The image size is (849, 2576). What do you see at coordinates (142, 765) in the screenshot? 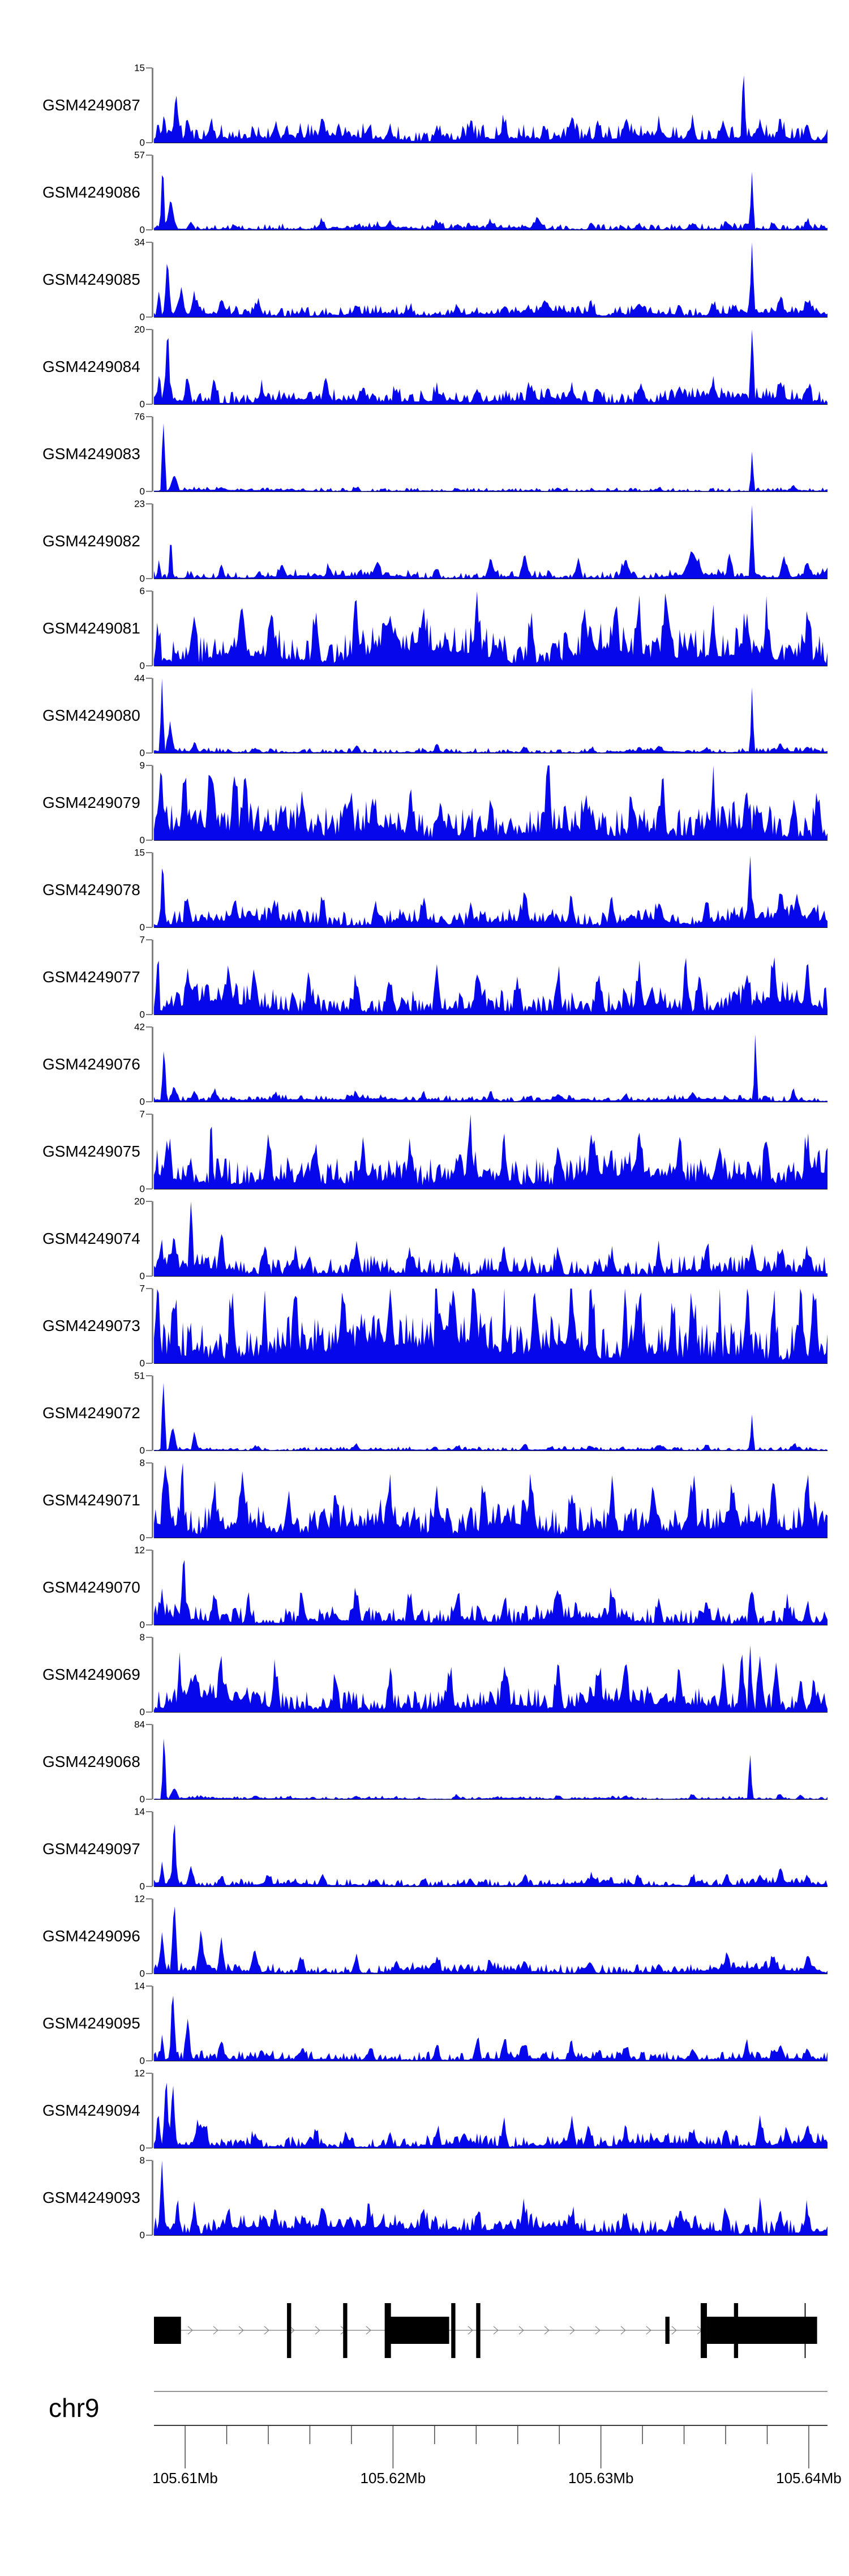
I see `y-axis-max-label: 9` at bounding box center [142, 765].